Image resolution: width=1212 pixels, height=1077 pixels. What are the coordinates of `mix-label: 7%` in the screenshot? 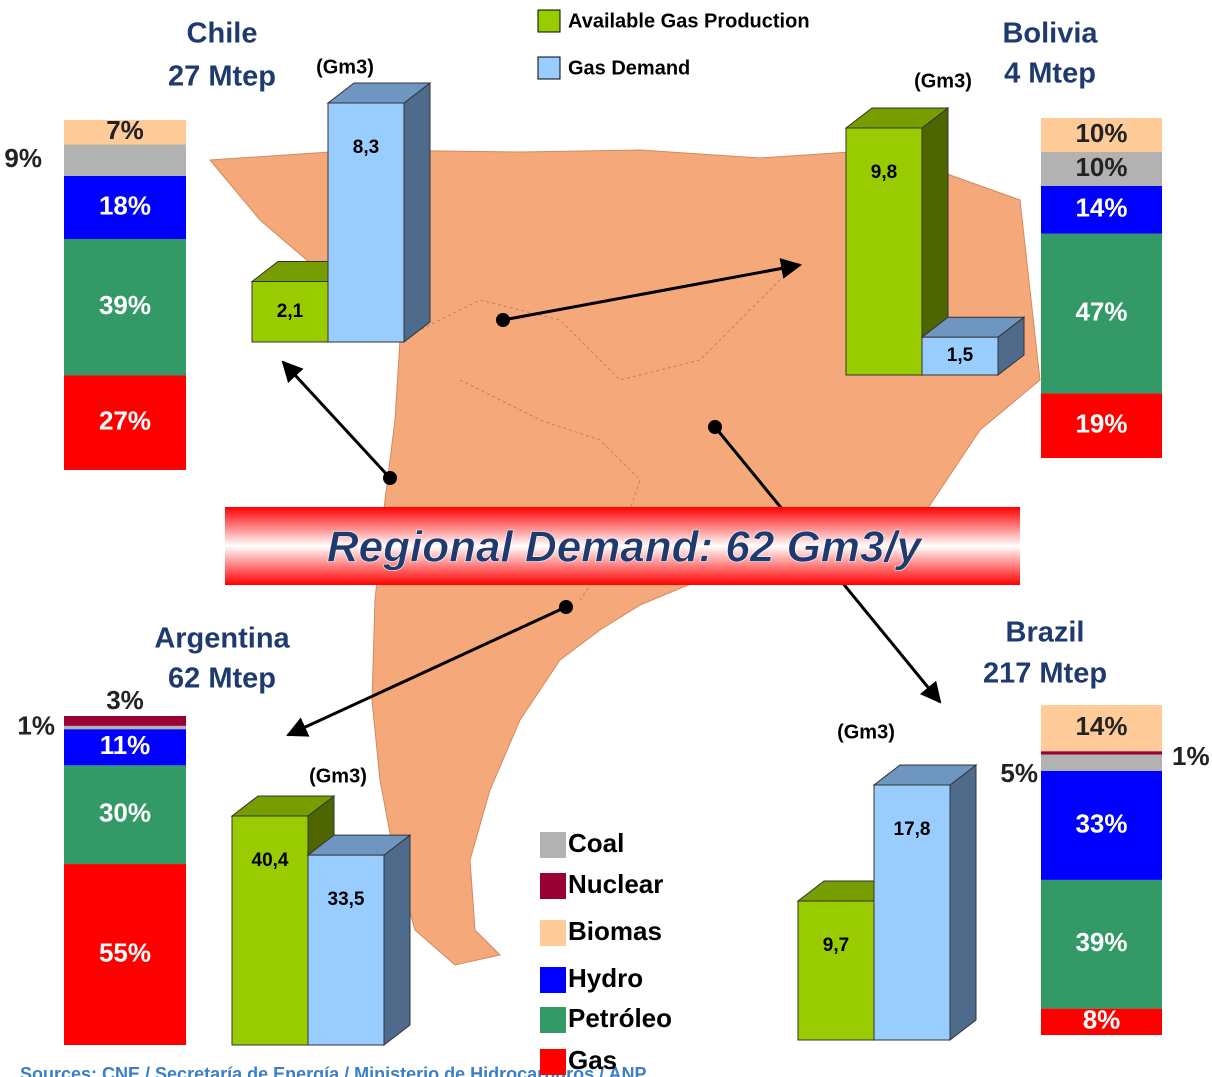 It's located at (125, 130).